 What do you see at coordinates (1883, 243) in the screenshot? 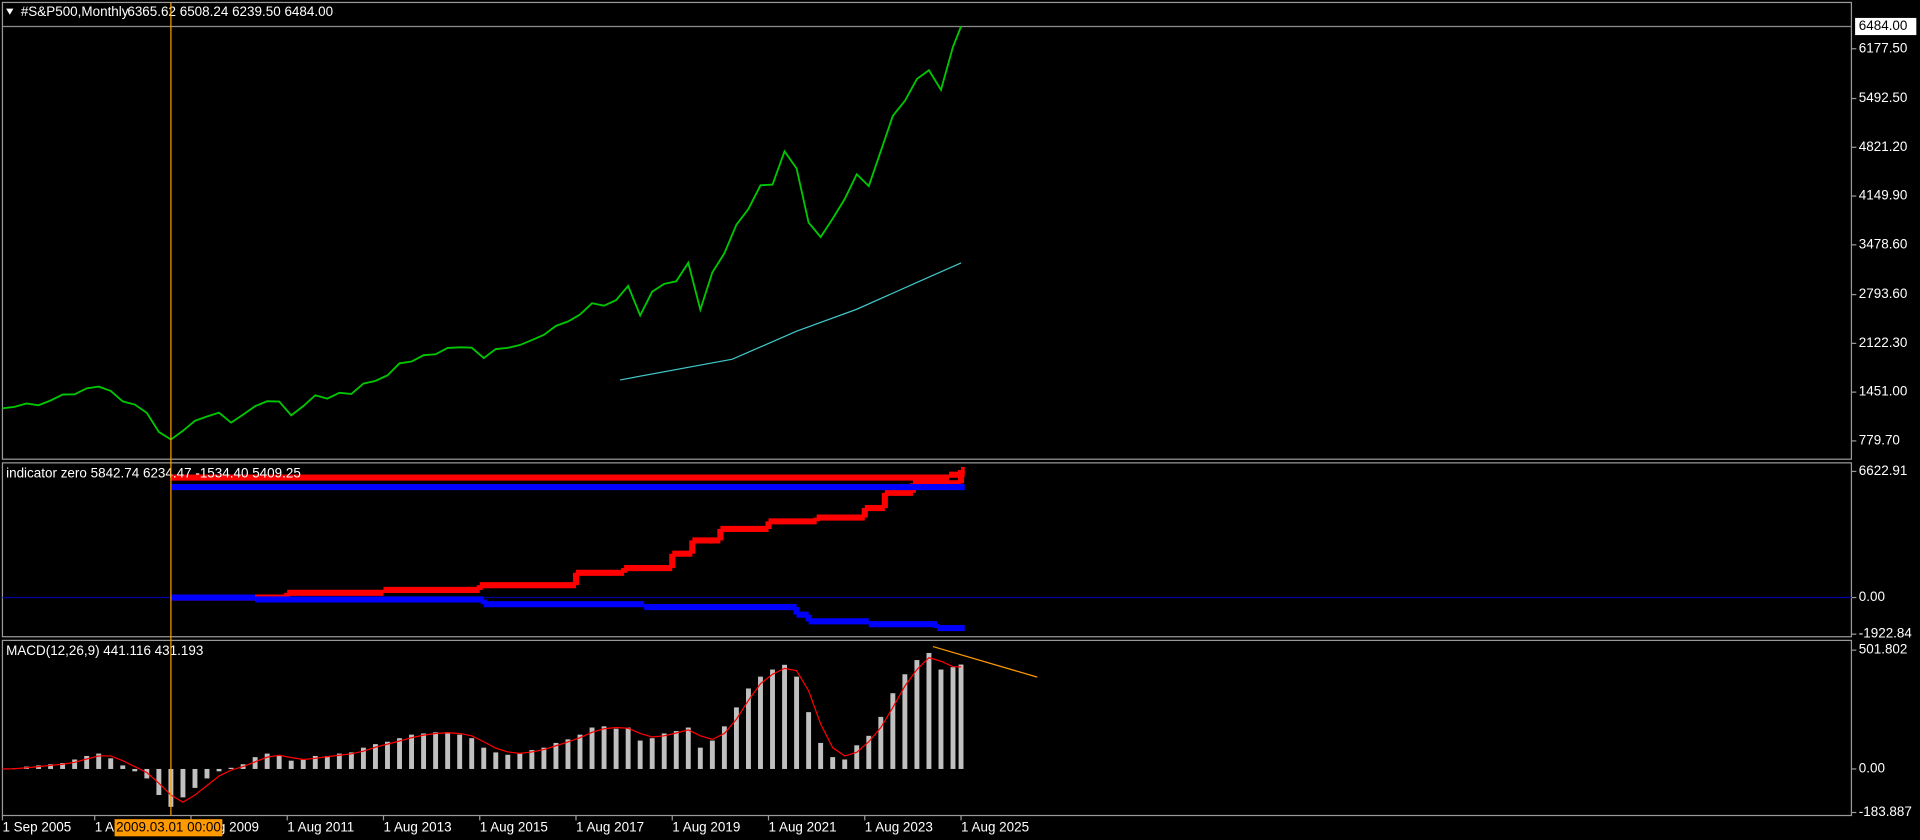
I see `y-tick-label: 3478.60` at bounding box center [1883, 243].